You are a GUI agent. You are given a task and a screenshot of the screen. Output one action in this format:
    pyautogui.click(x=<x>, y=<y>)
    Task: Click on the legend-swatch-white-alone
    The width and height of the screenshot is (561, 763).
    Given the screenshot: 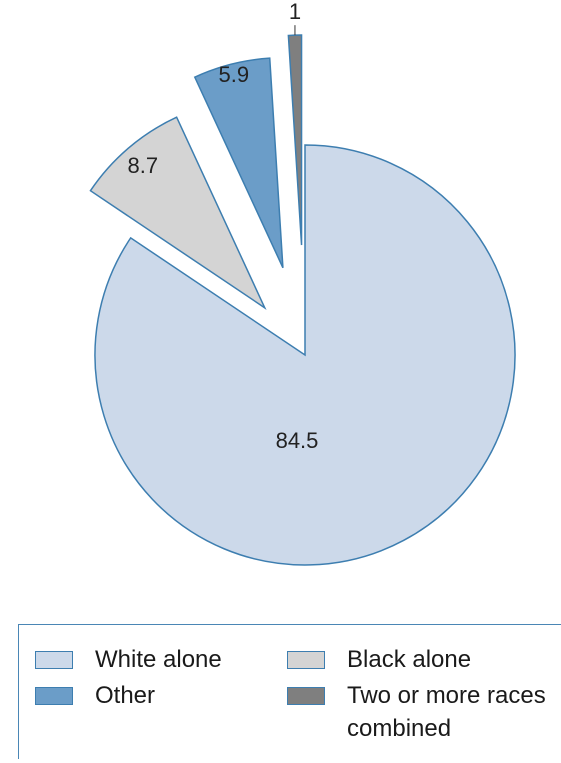 What is the action you would take?
    pyautogui.click(x=54, y=660)
    